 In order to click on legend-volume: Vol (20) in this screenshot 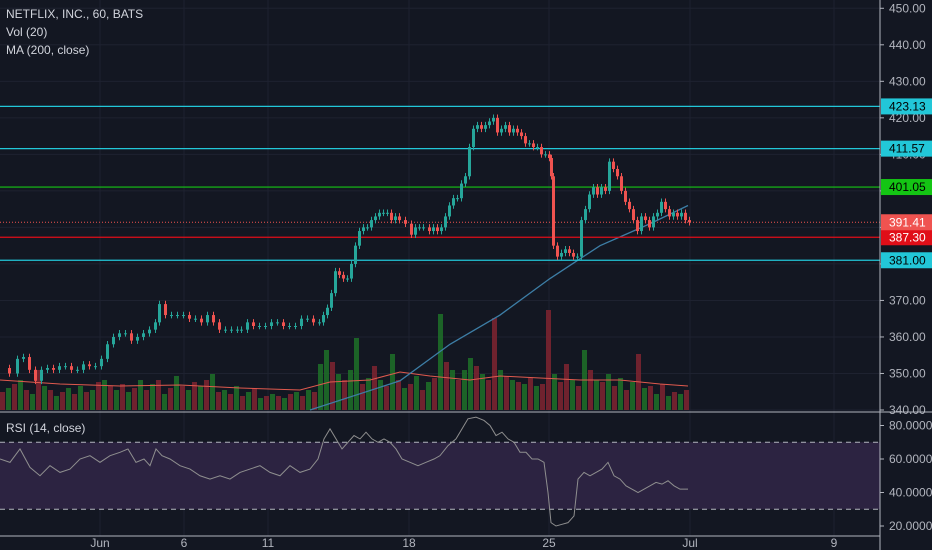, I will do `click(26, 32)`.